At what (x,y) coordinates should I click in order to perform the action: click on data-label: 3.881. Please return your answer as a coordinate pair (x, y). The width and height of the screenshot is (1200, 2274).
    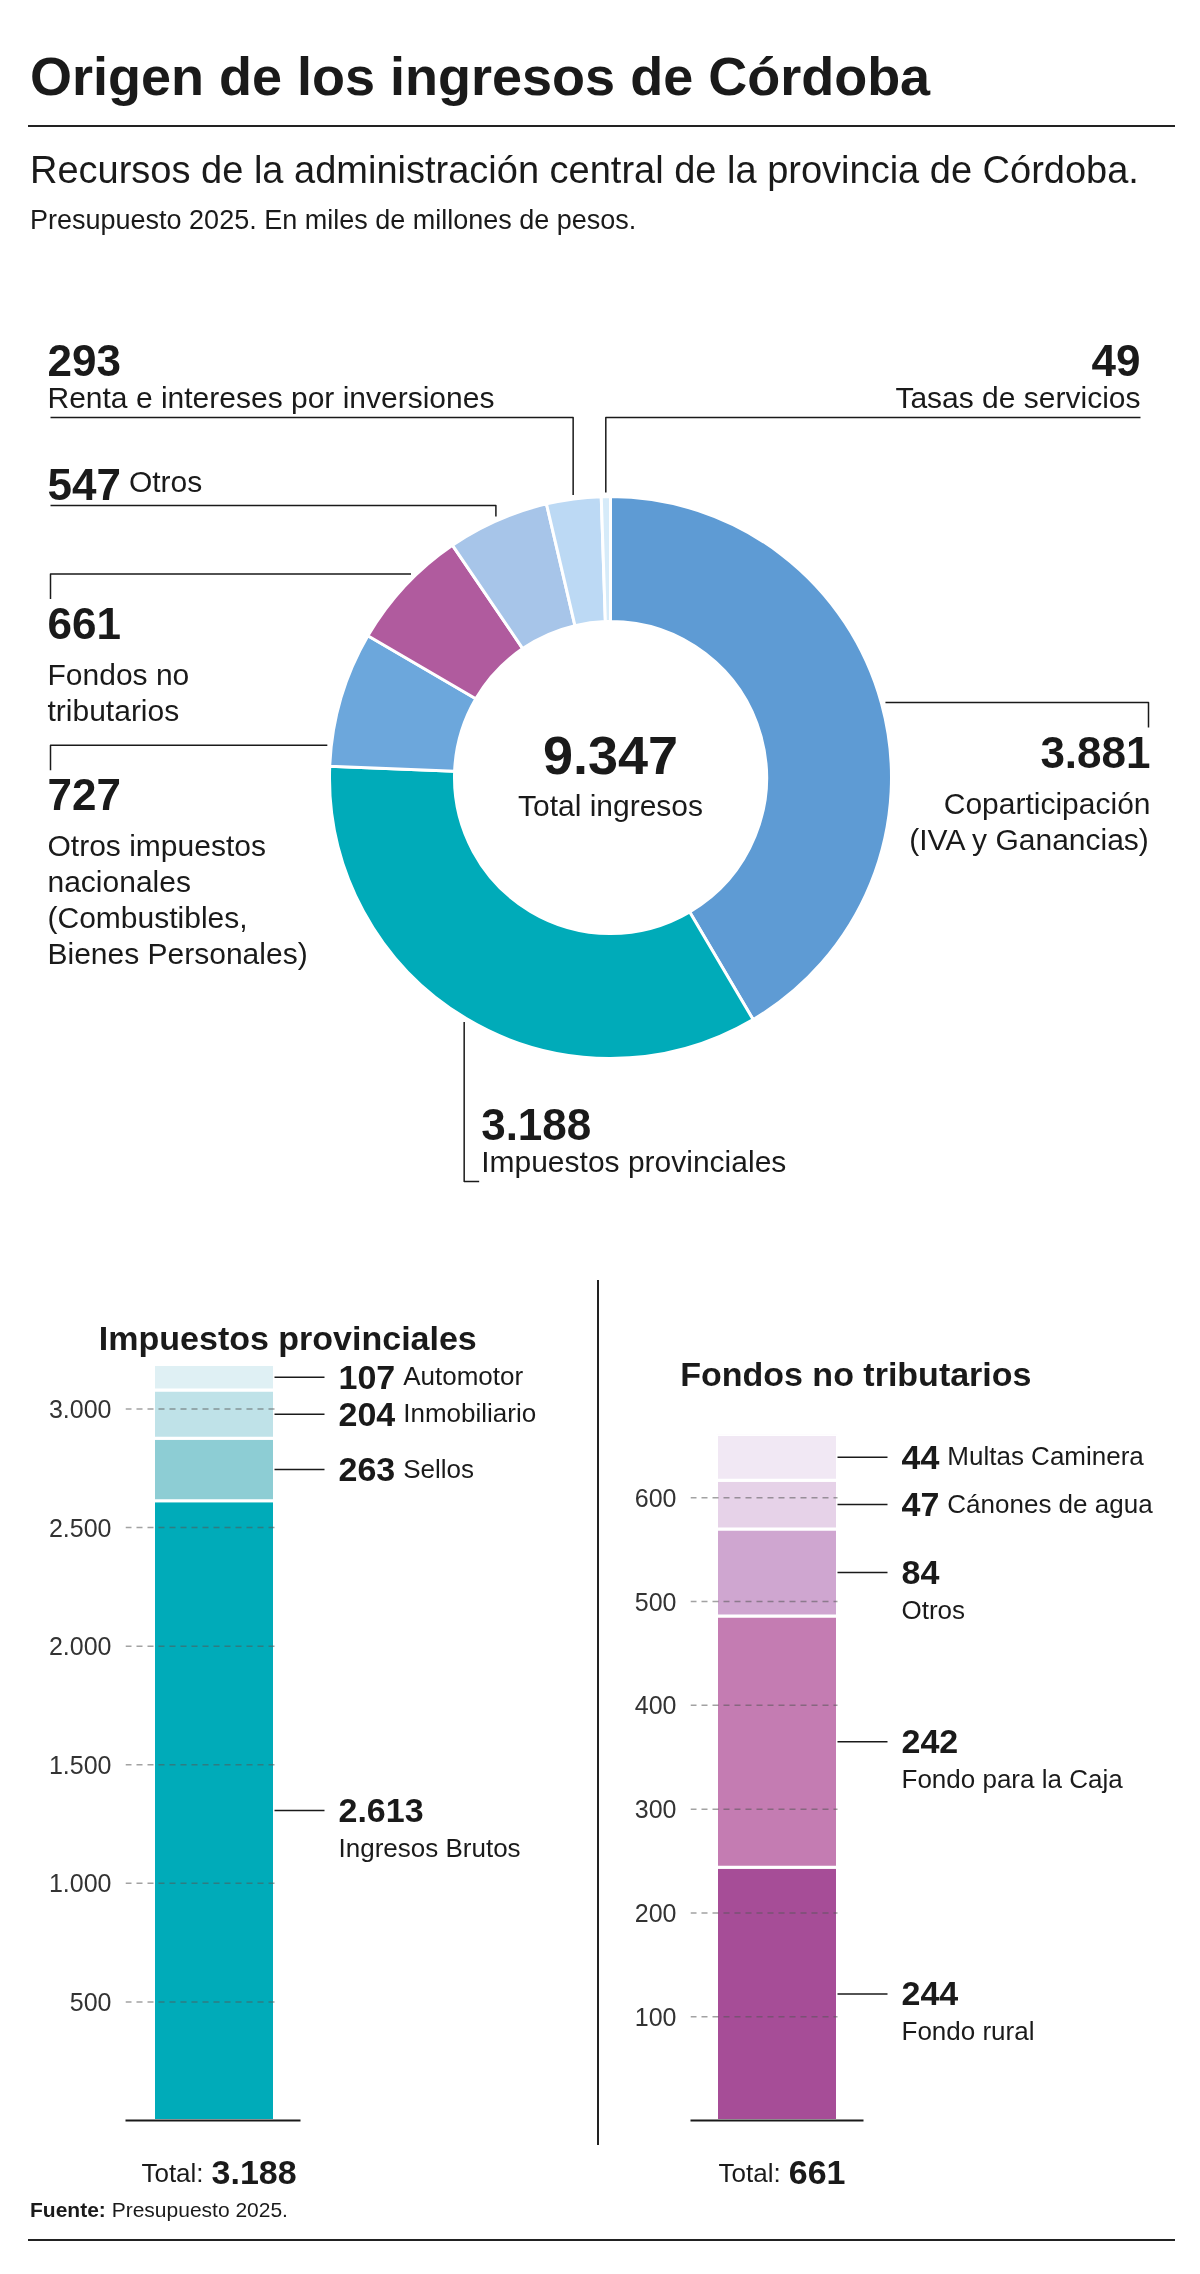
    Looking at the image, I should click on (1095, 752).